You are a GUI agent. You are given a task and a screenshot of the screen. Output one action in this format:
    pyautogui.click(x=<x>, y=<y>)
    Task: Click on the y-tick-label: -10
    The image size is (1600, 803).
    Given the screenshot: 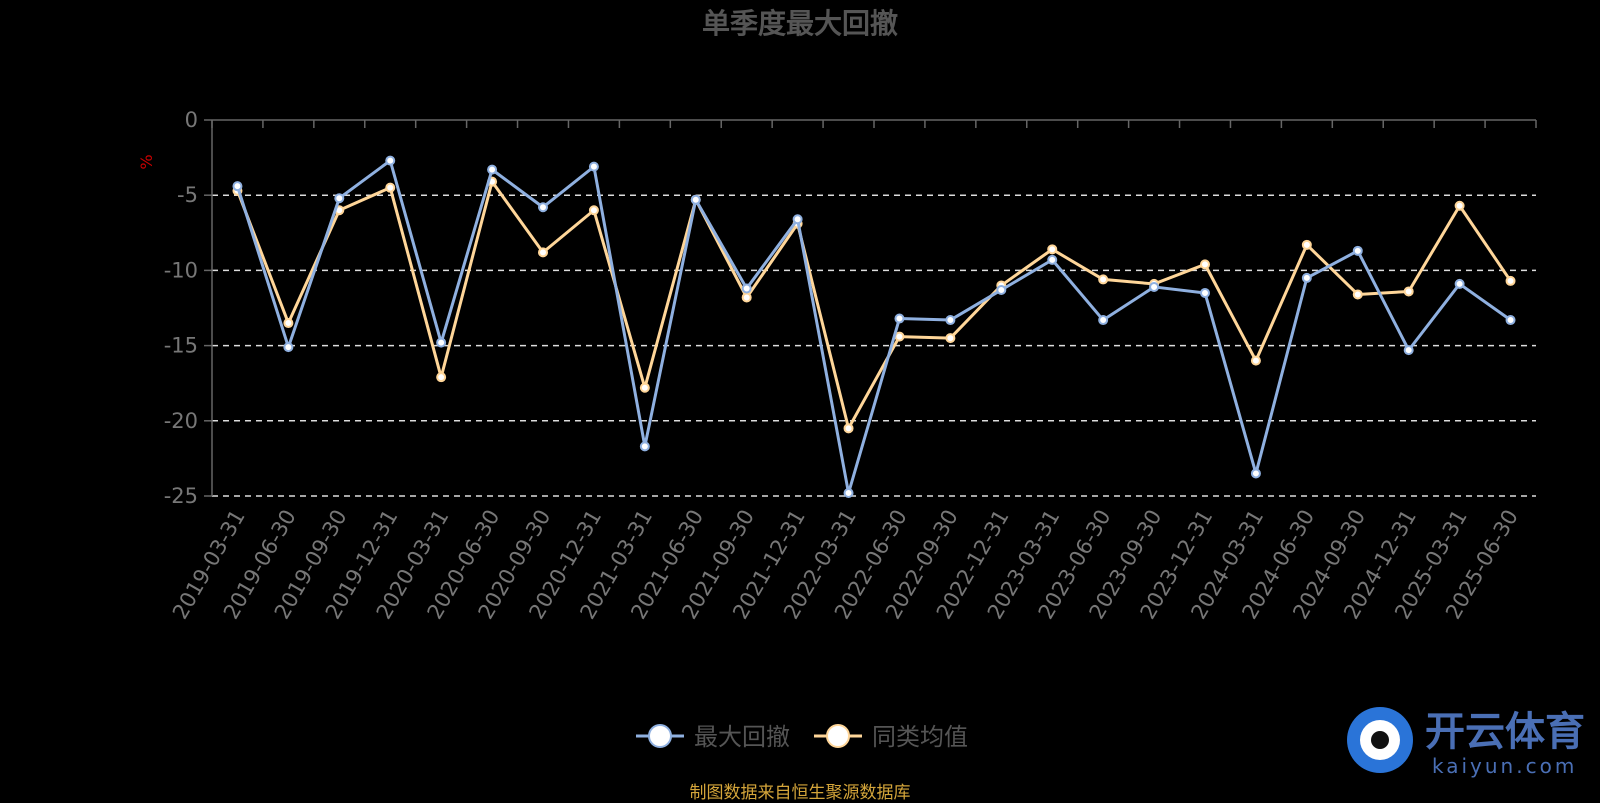 What is the action you would take?
    pyautogui.click(x=181, y=270)
    